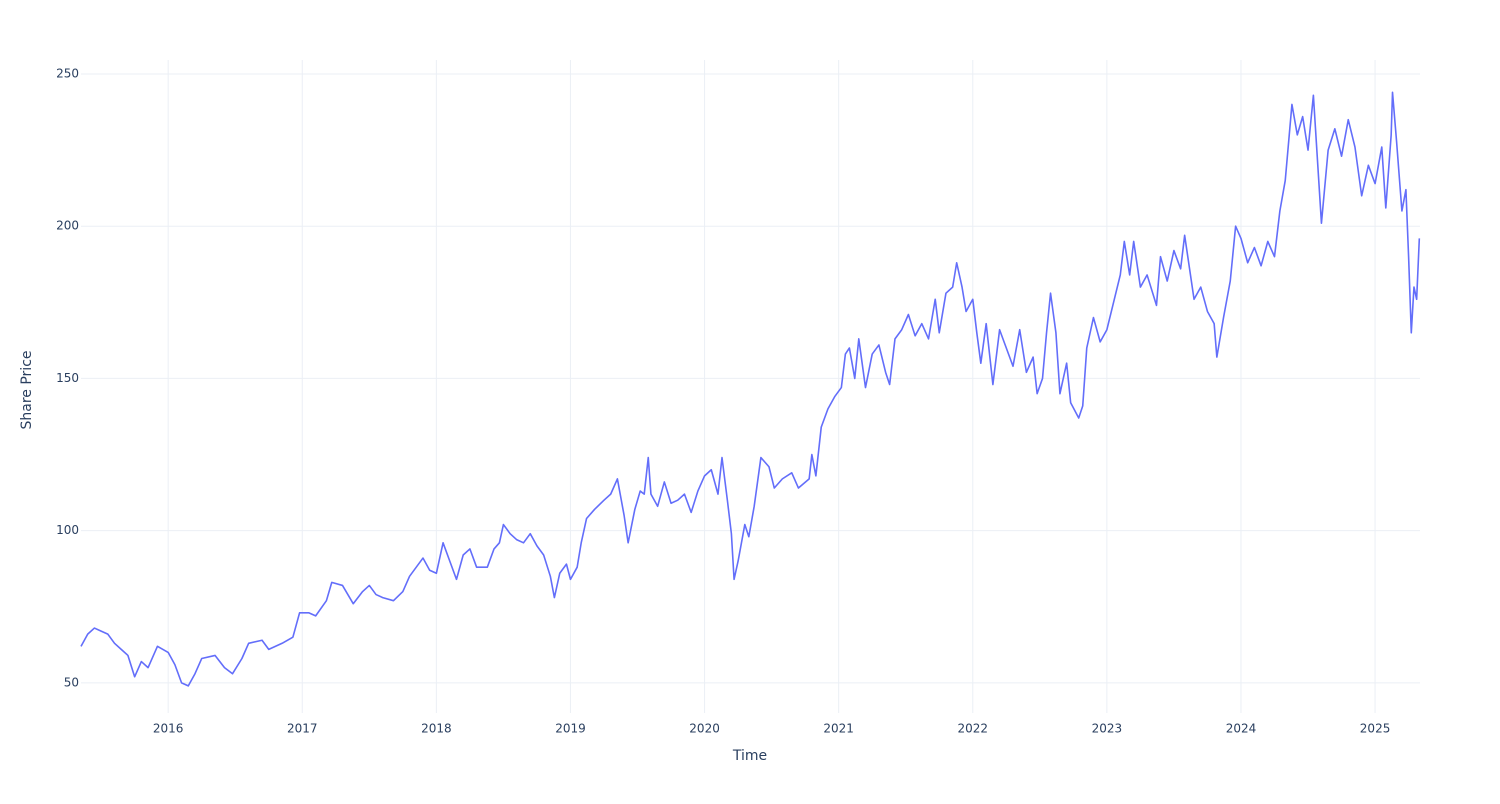 This screenshot has width=1500, height=804. What do you see at coordinates (436, 729) in the screenshot?
I see `x-tick-label: 2018` at bounding box center [436, 729].